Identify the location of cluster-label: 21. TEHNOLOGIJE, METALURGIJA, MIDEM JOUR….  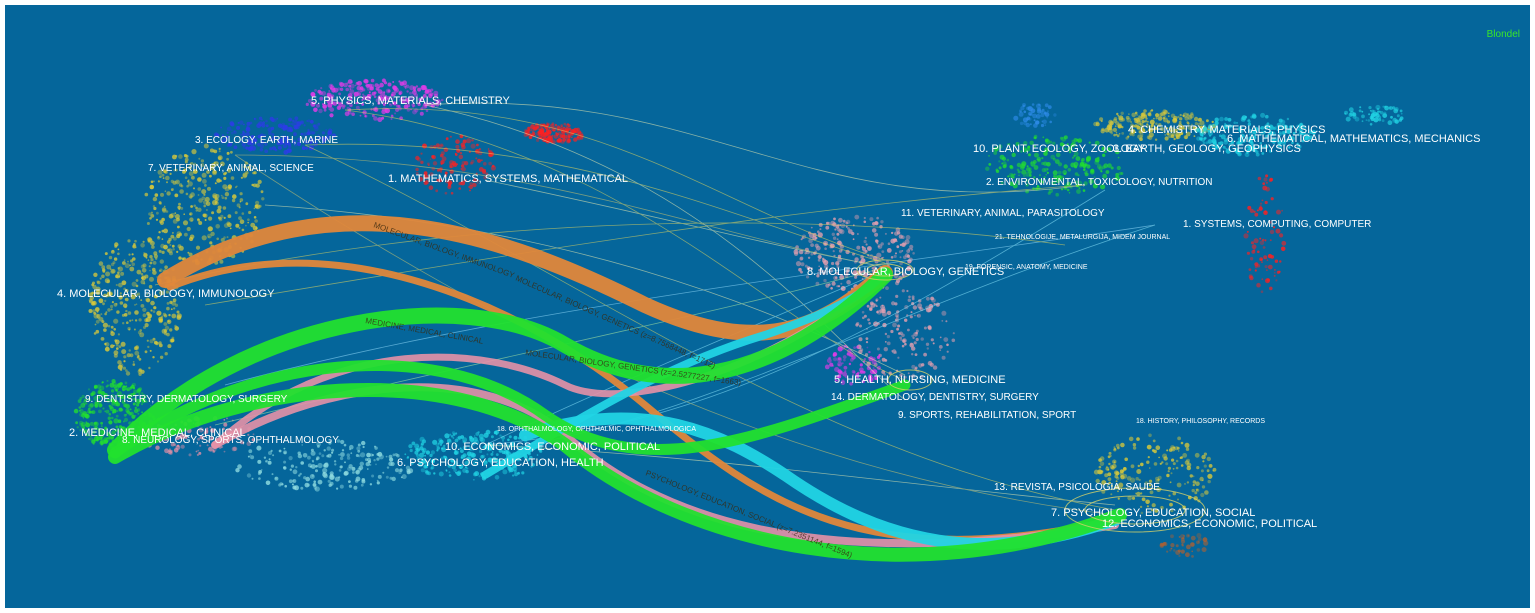
(1082, 237).